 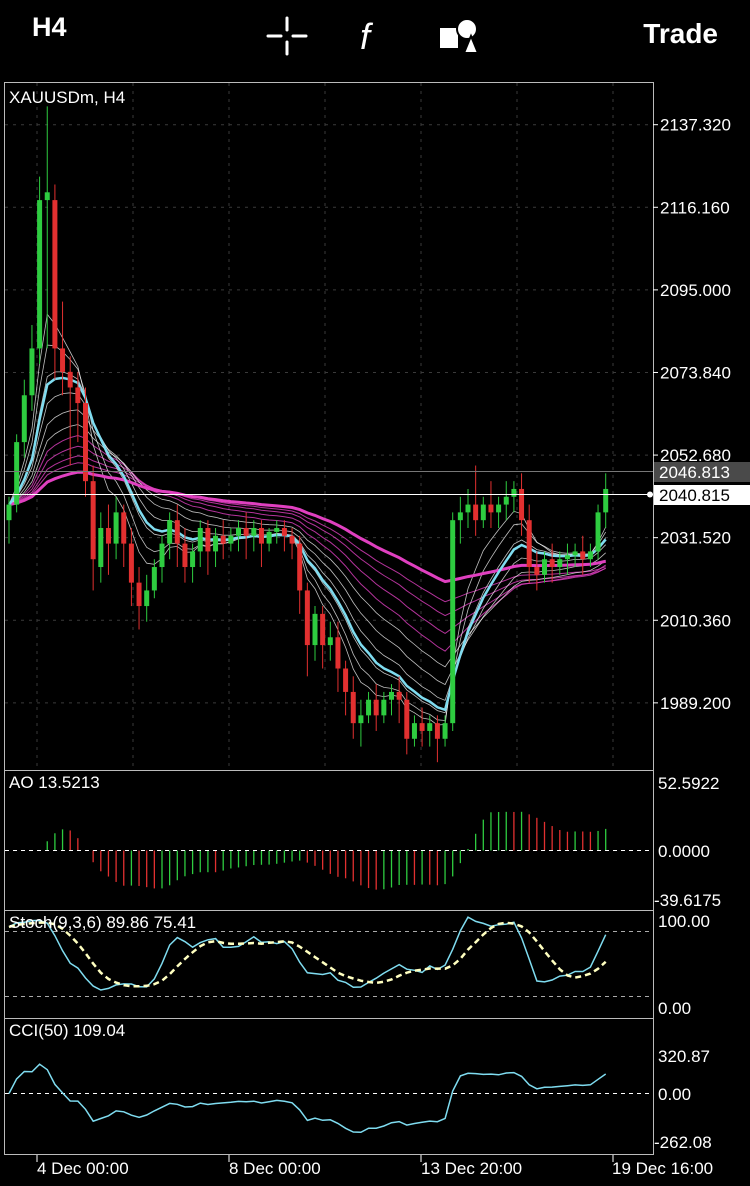 What do you see at coordinates (102, 922) in the screenshot?
I see `stoch-label: Stoch(9,3,6) 89.86 75.41` at bounding box center [102, 922].